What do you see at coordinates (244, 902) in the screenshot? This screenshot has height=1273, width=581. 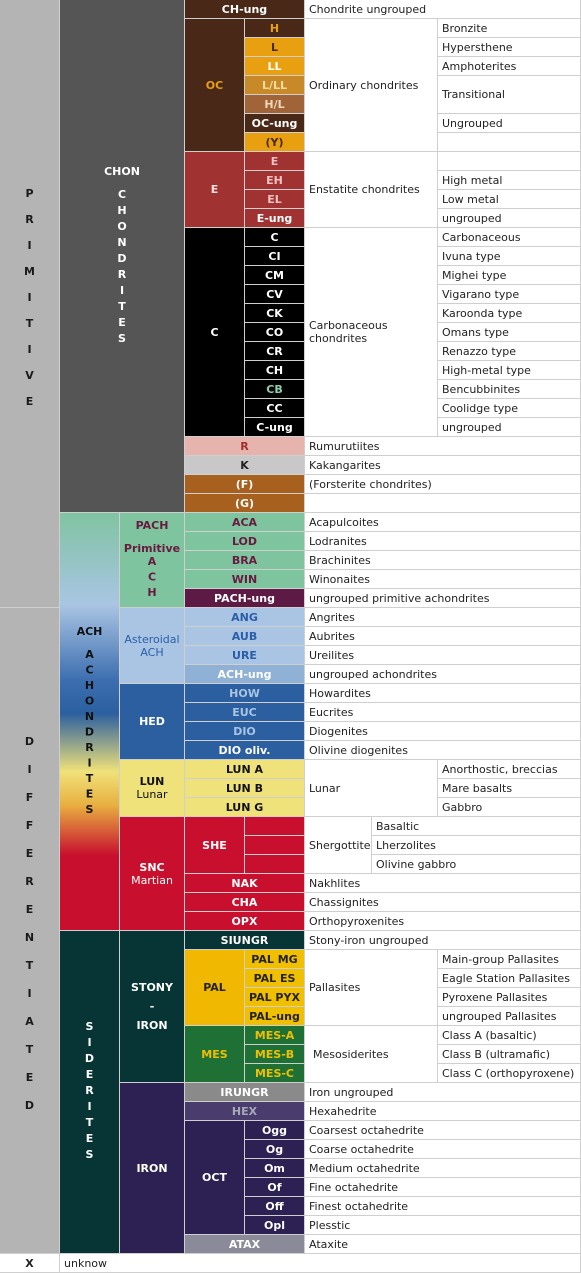 I see `label: CHA` at bounding box center [244, 902].